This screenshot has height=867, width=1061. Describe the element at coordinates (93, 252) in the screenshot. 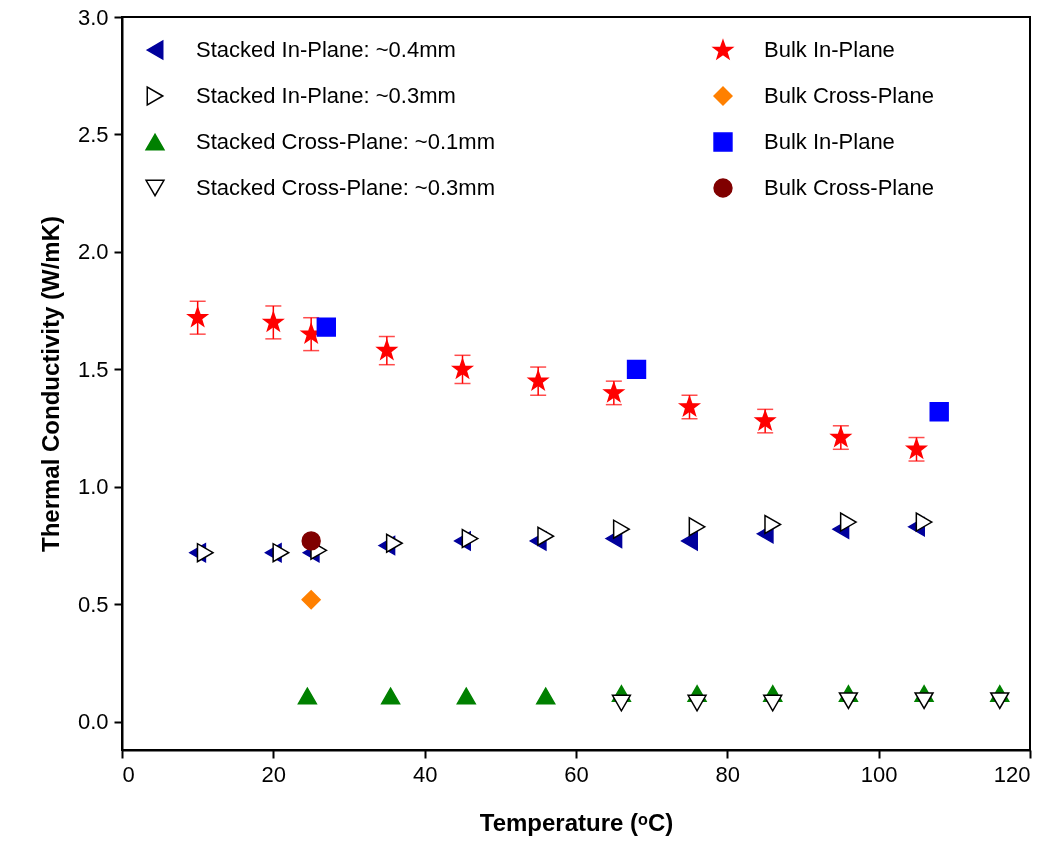

I see `y-tick-label: 2.0` at that location.